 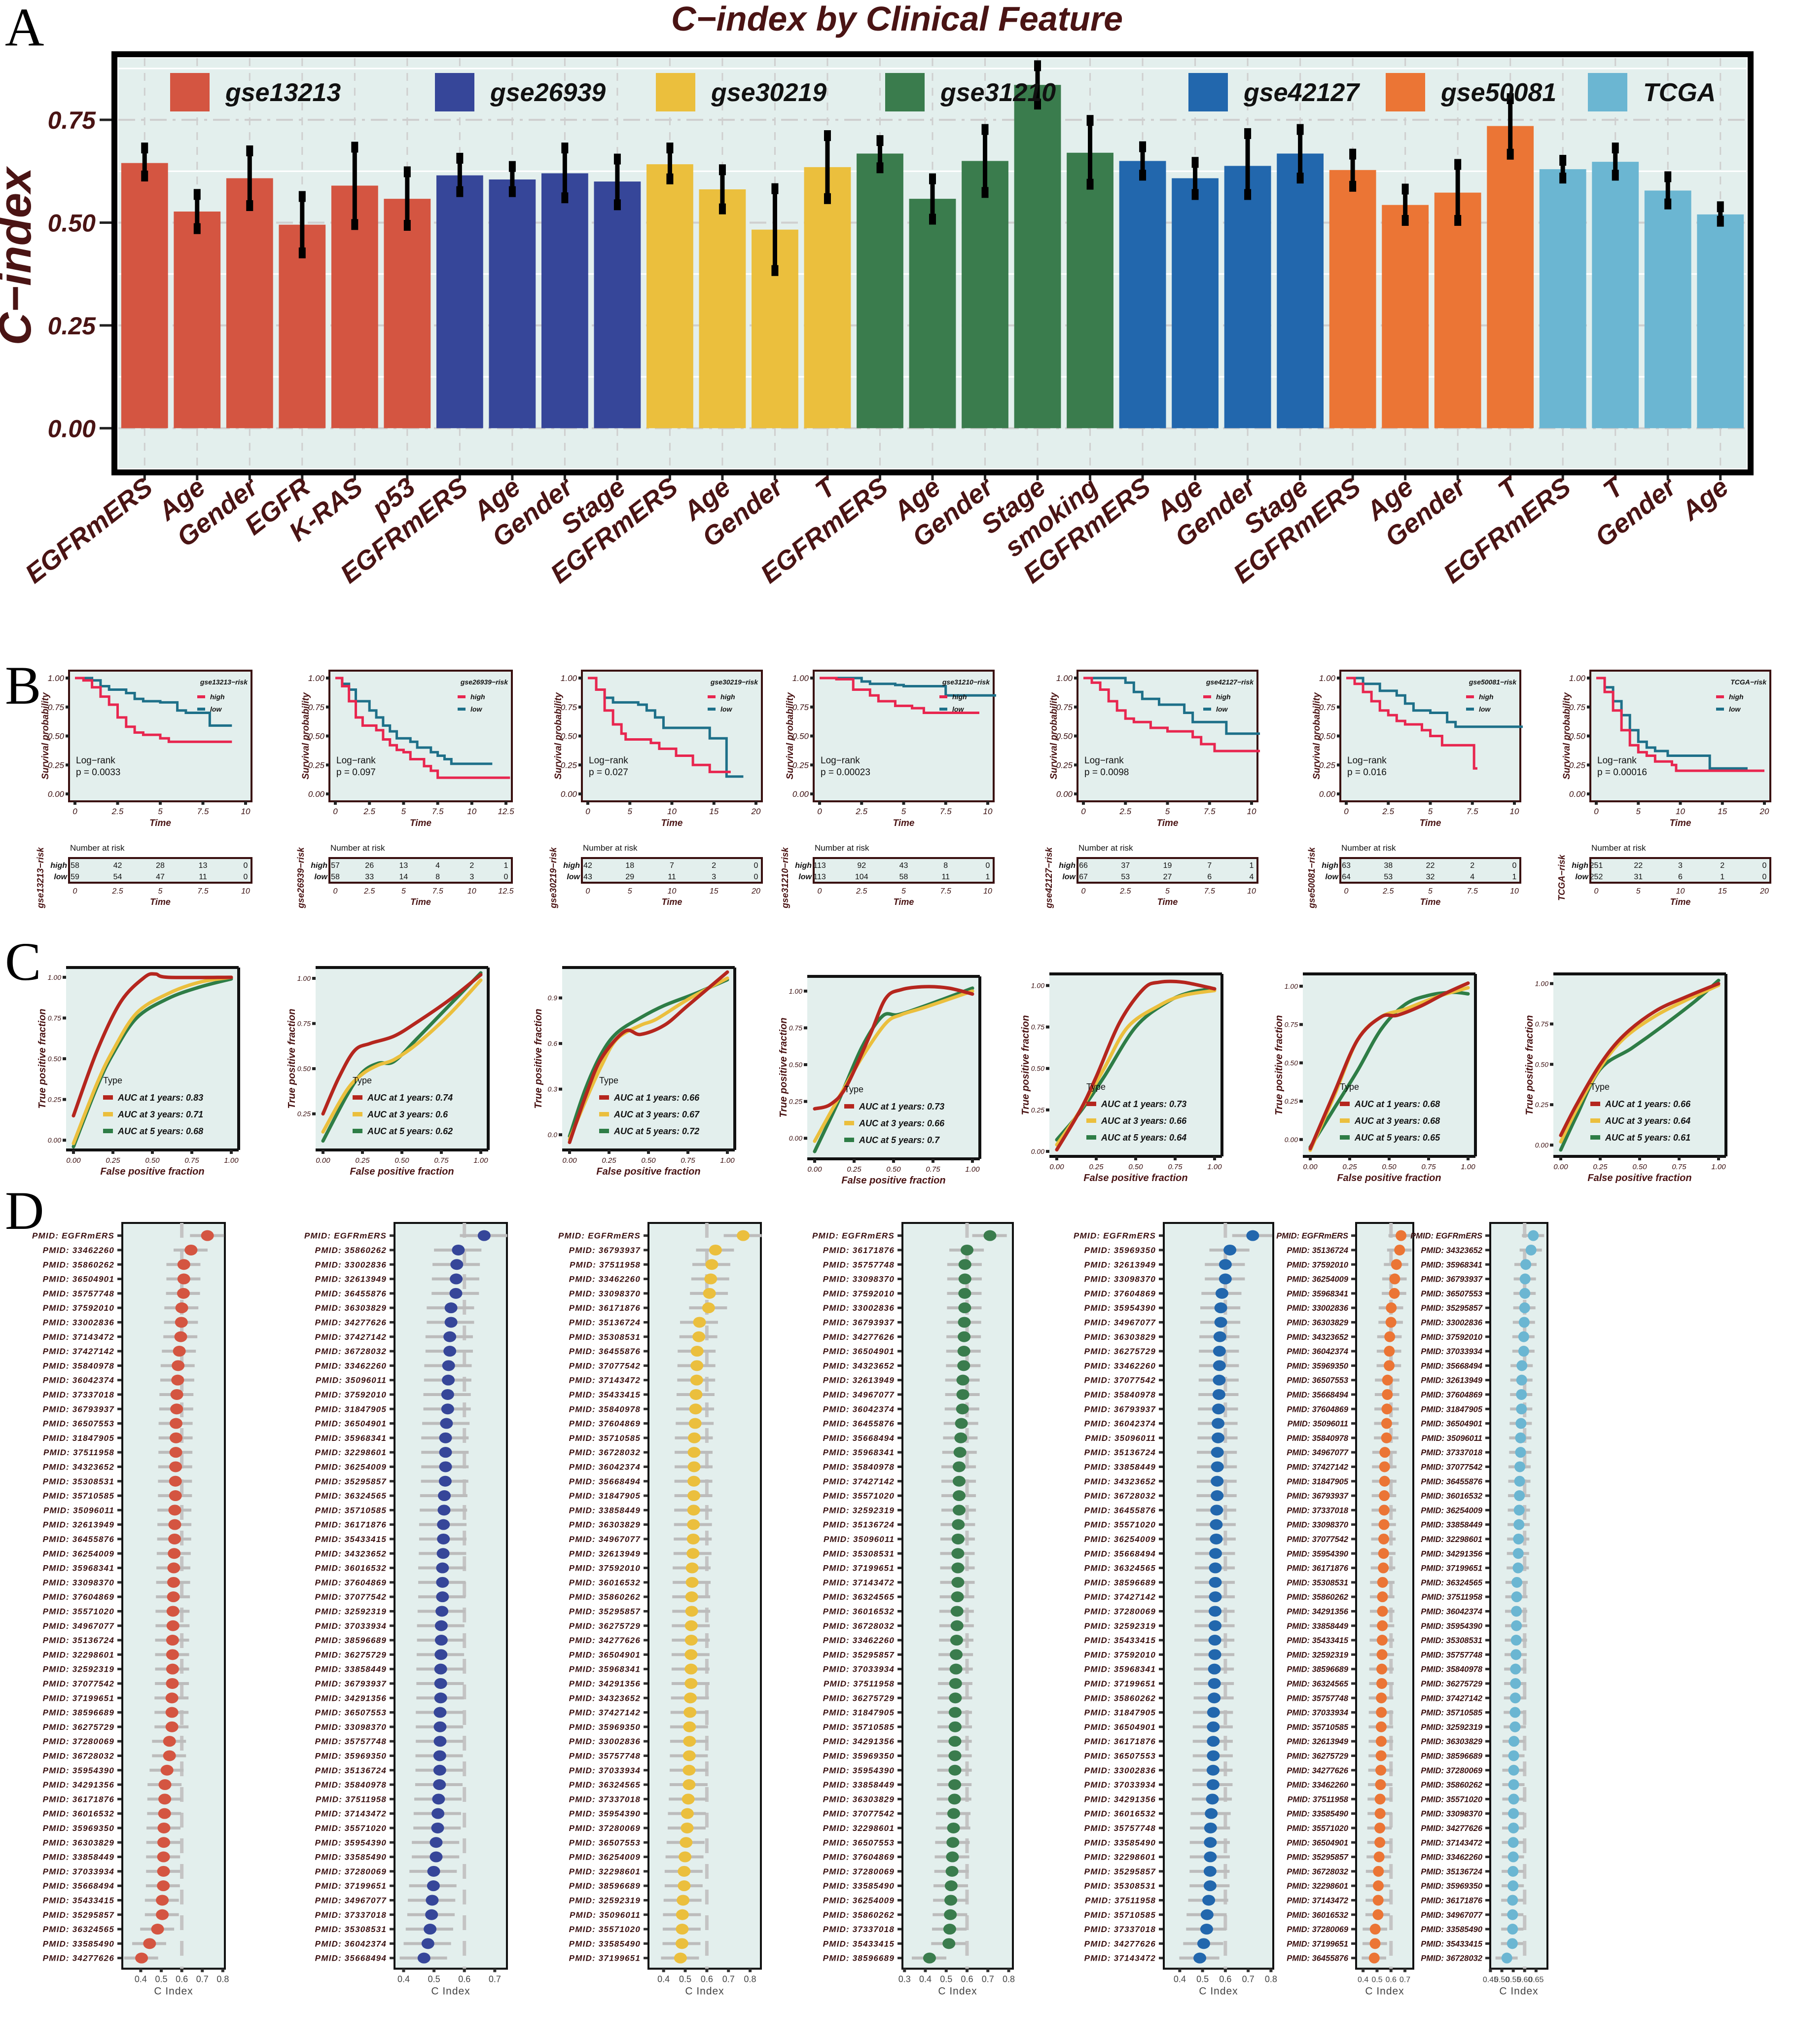 What do you see at coordinates (608, 1080) in the screenshot?
I see `legend-title: Type` at bounding box center [608, 1080].